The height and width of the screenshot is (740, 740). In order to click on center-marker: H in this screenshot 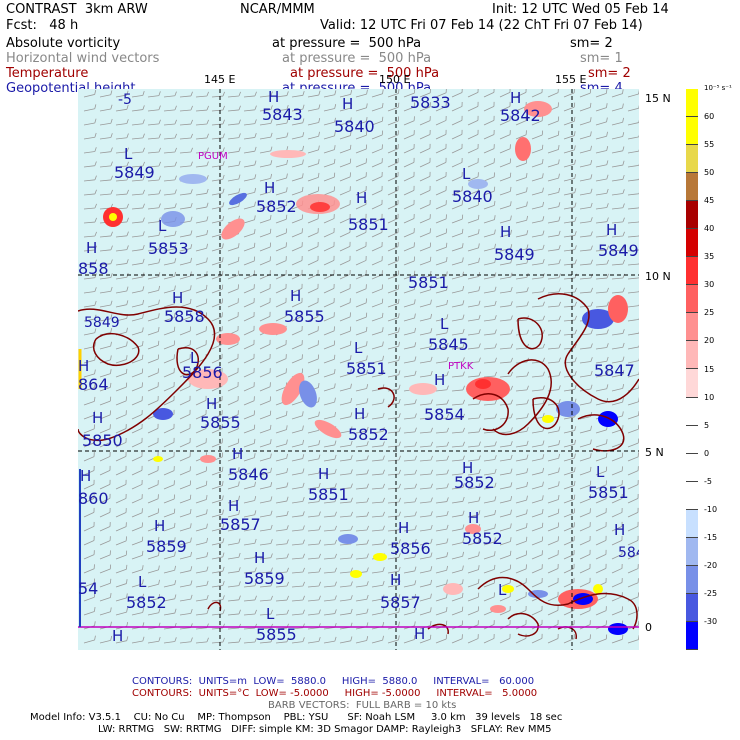, I will do `click(612, 230)`.